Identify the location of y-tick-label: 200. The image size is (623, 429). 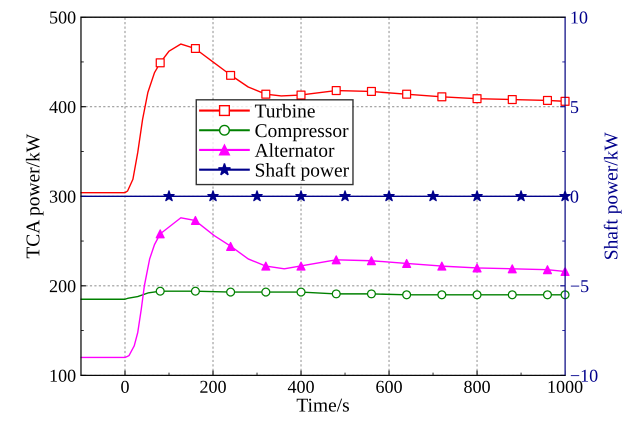
(63, 286).